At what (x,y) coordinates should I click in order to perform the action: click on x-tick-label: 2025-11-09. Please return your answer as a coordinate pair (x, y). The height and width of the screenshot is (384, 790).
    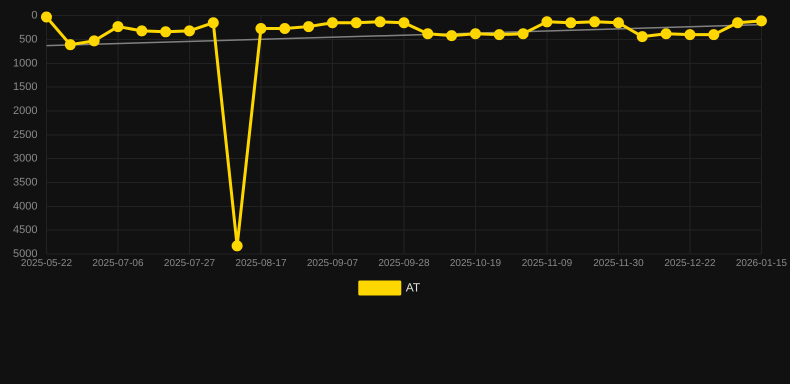
    Looking at the image, I should click on (547, 263).